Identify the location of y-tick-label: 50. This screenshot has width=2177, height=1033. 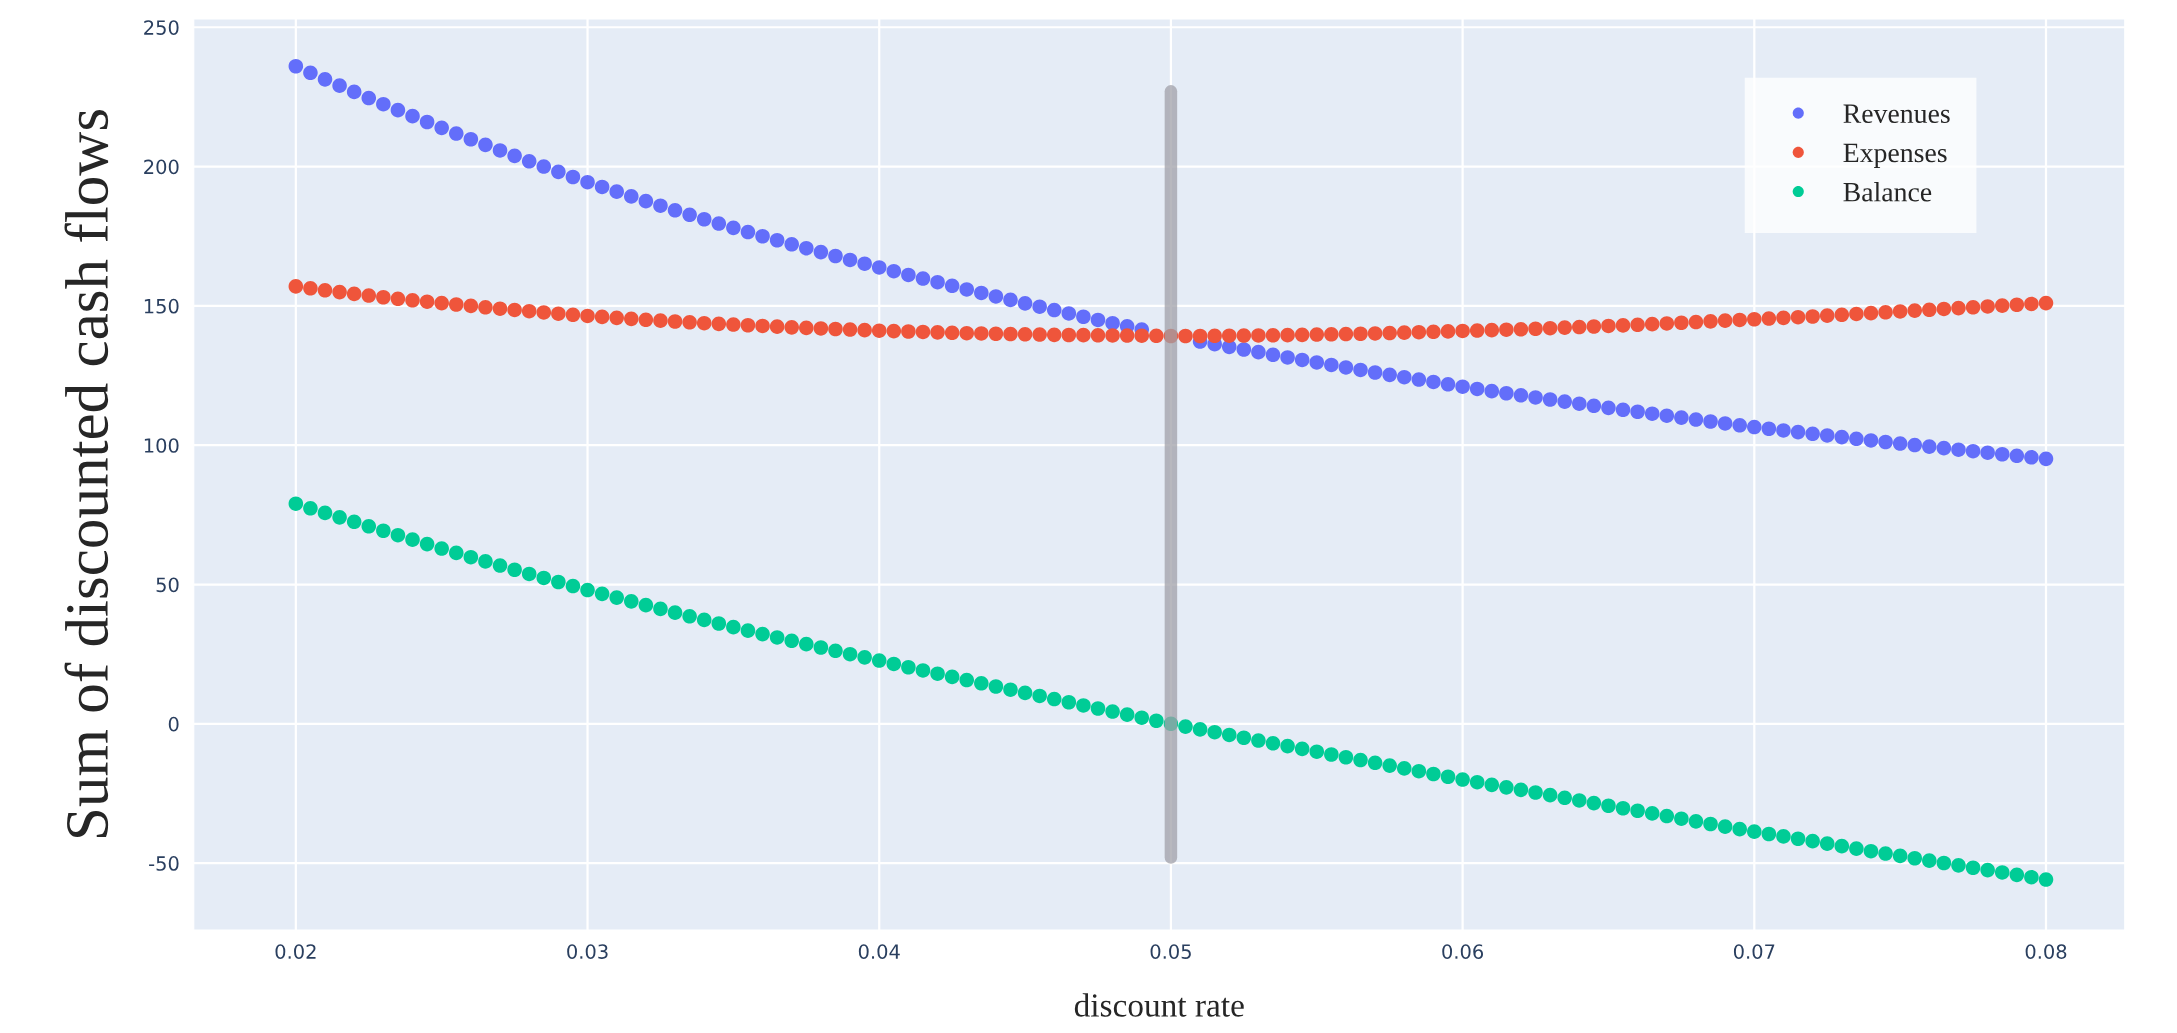
(167, 585).